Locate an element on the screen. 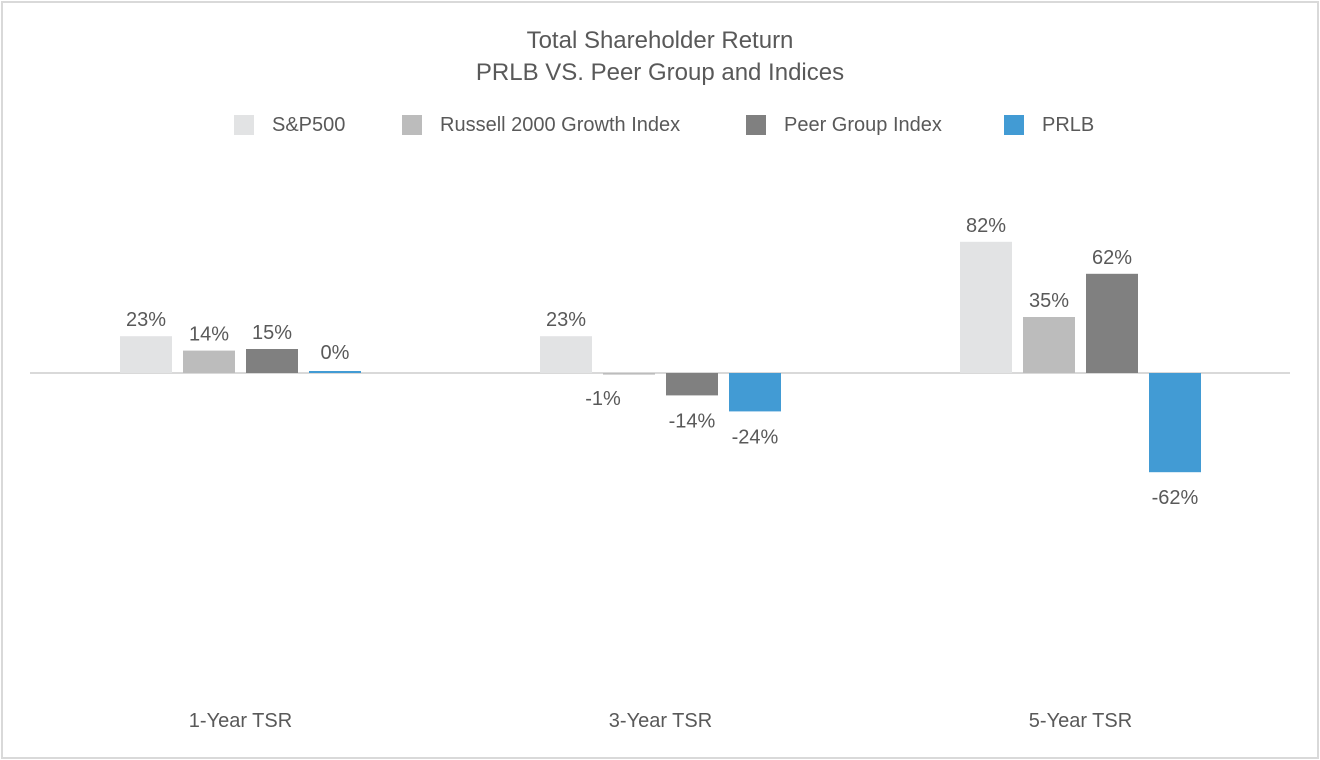 Image resolution: width=1320 pixels, height=760 pixels. legend-item-russell-2000: Russell 2000 Growth Index is located at coordinates (541, 125).